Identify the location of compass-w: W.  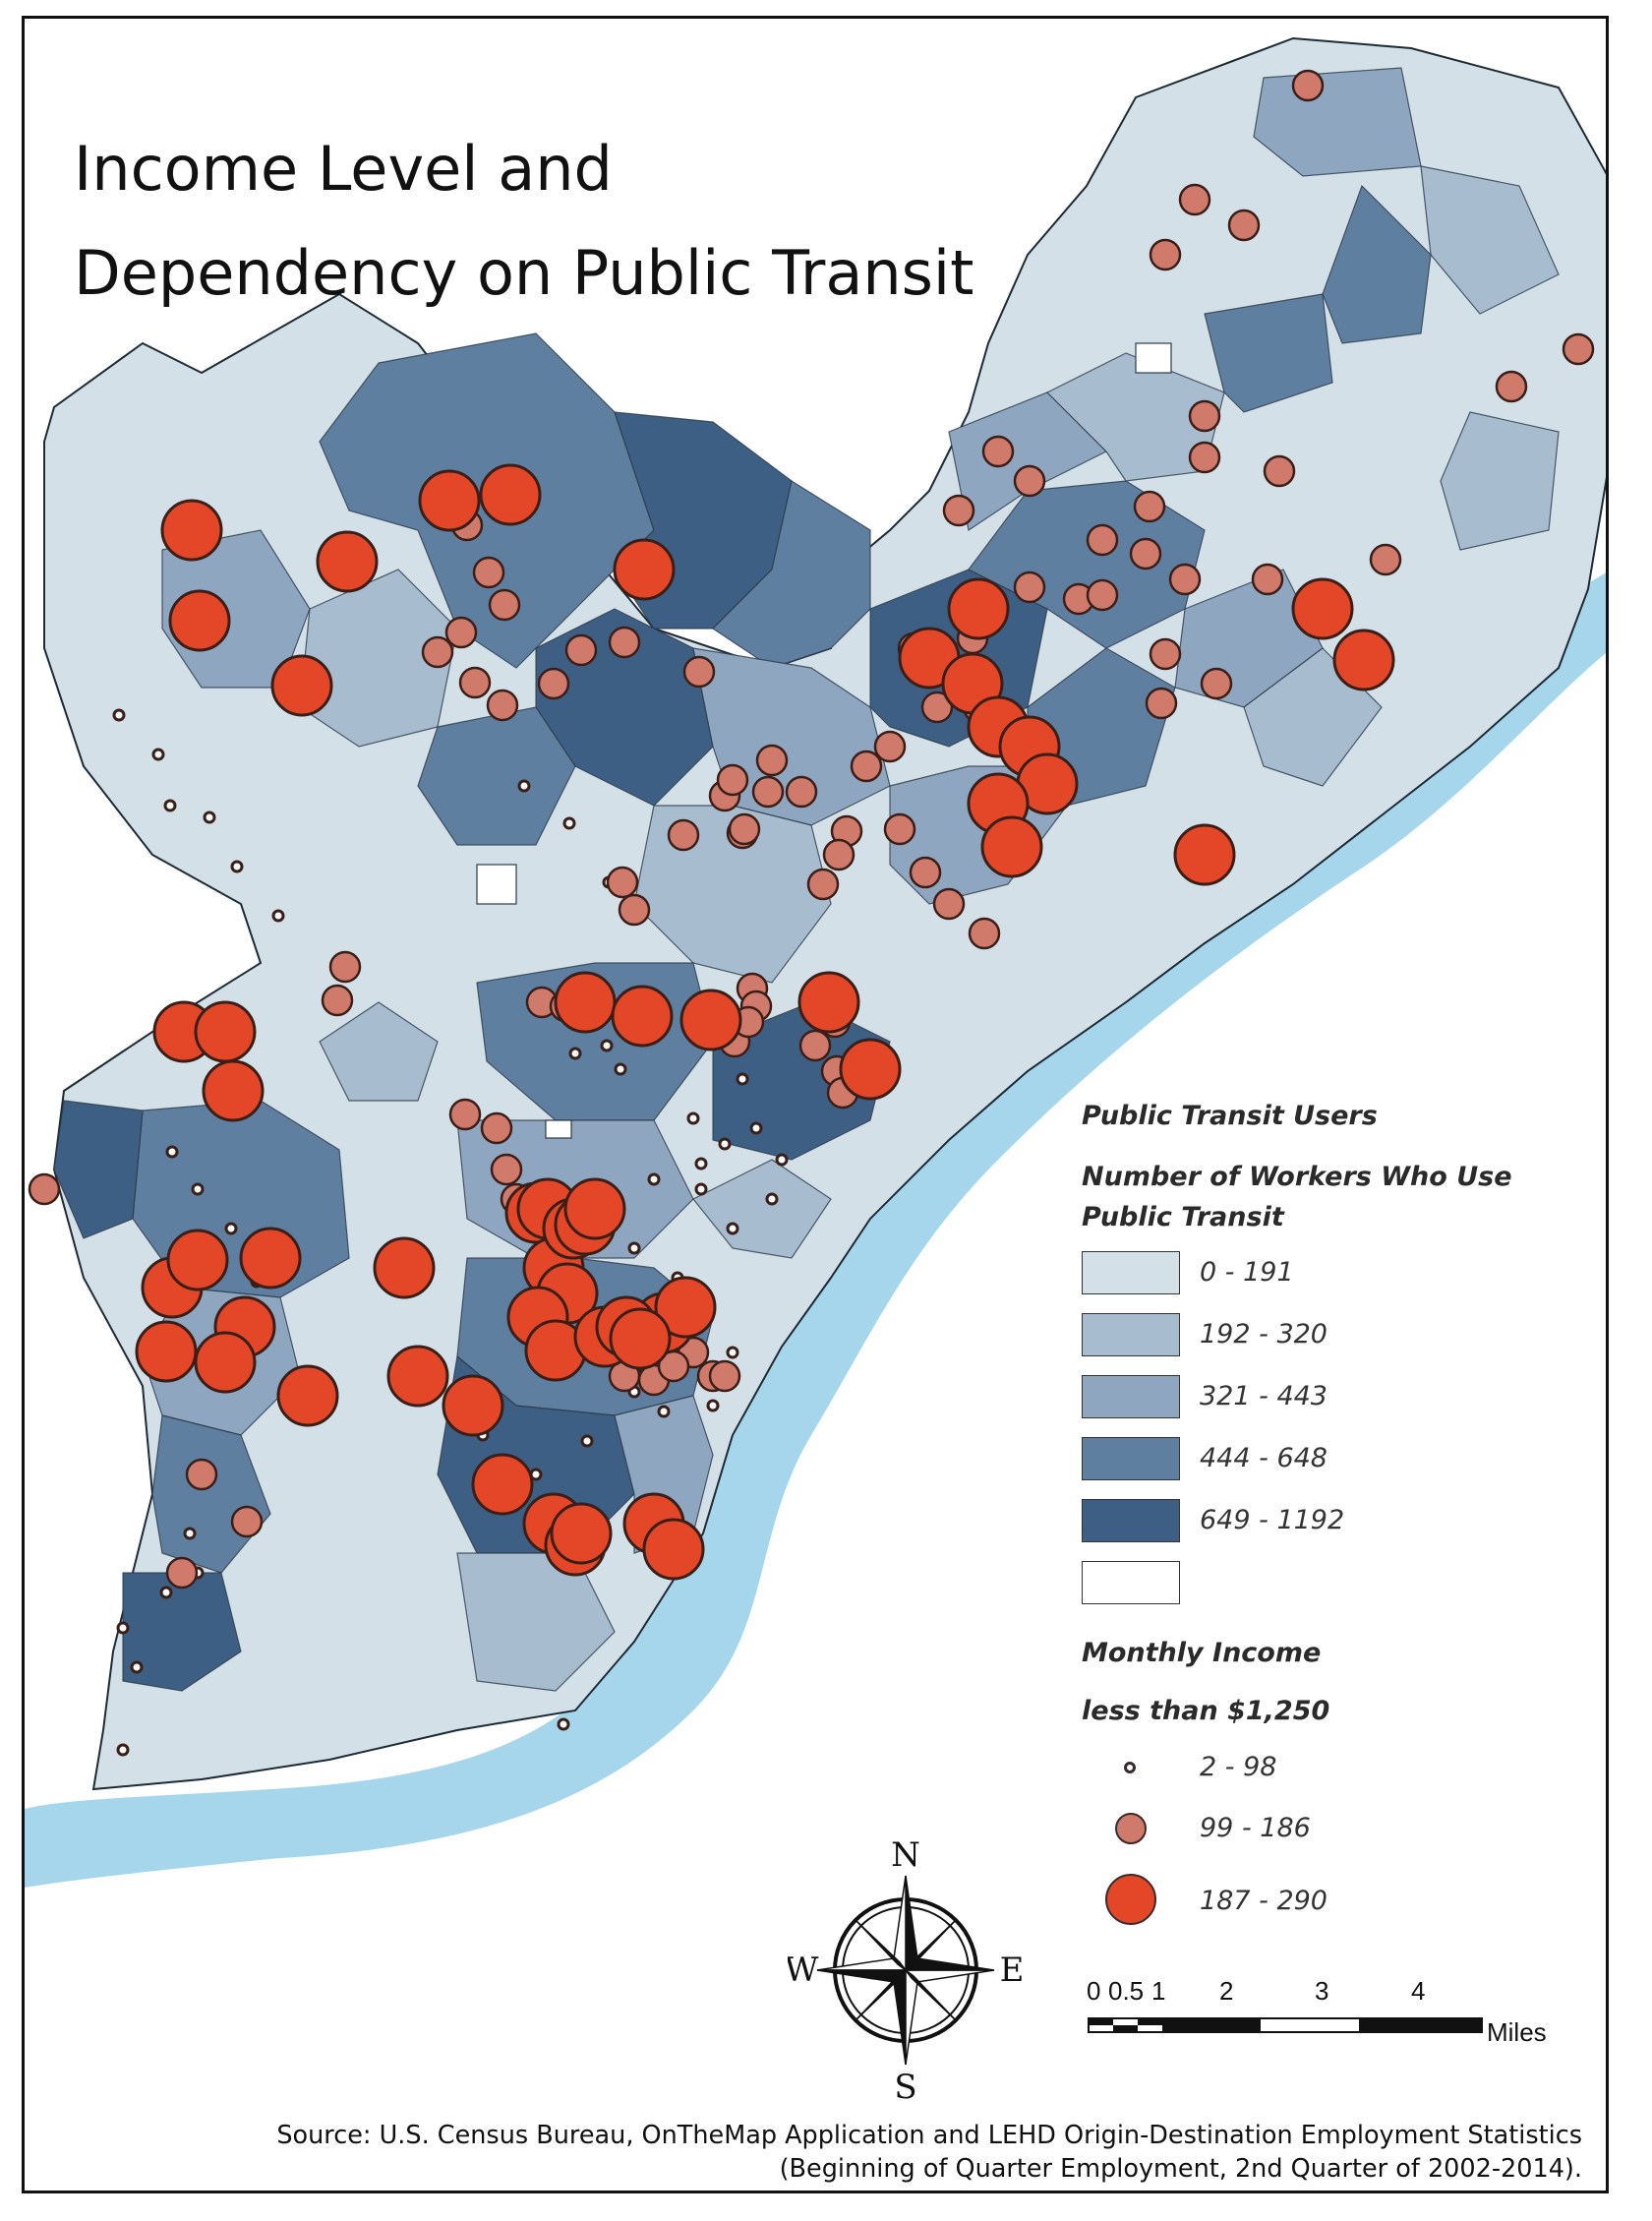
(803, 1970).